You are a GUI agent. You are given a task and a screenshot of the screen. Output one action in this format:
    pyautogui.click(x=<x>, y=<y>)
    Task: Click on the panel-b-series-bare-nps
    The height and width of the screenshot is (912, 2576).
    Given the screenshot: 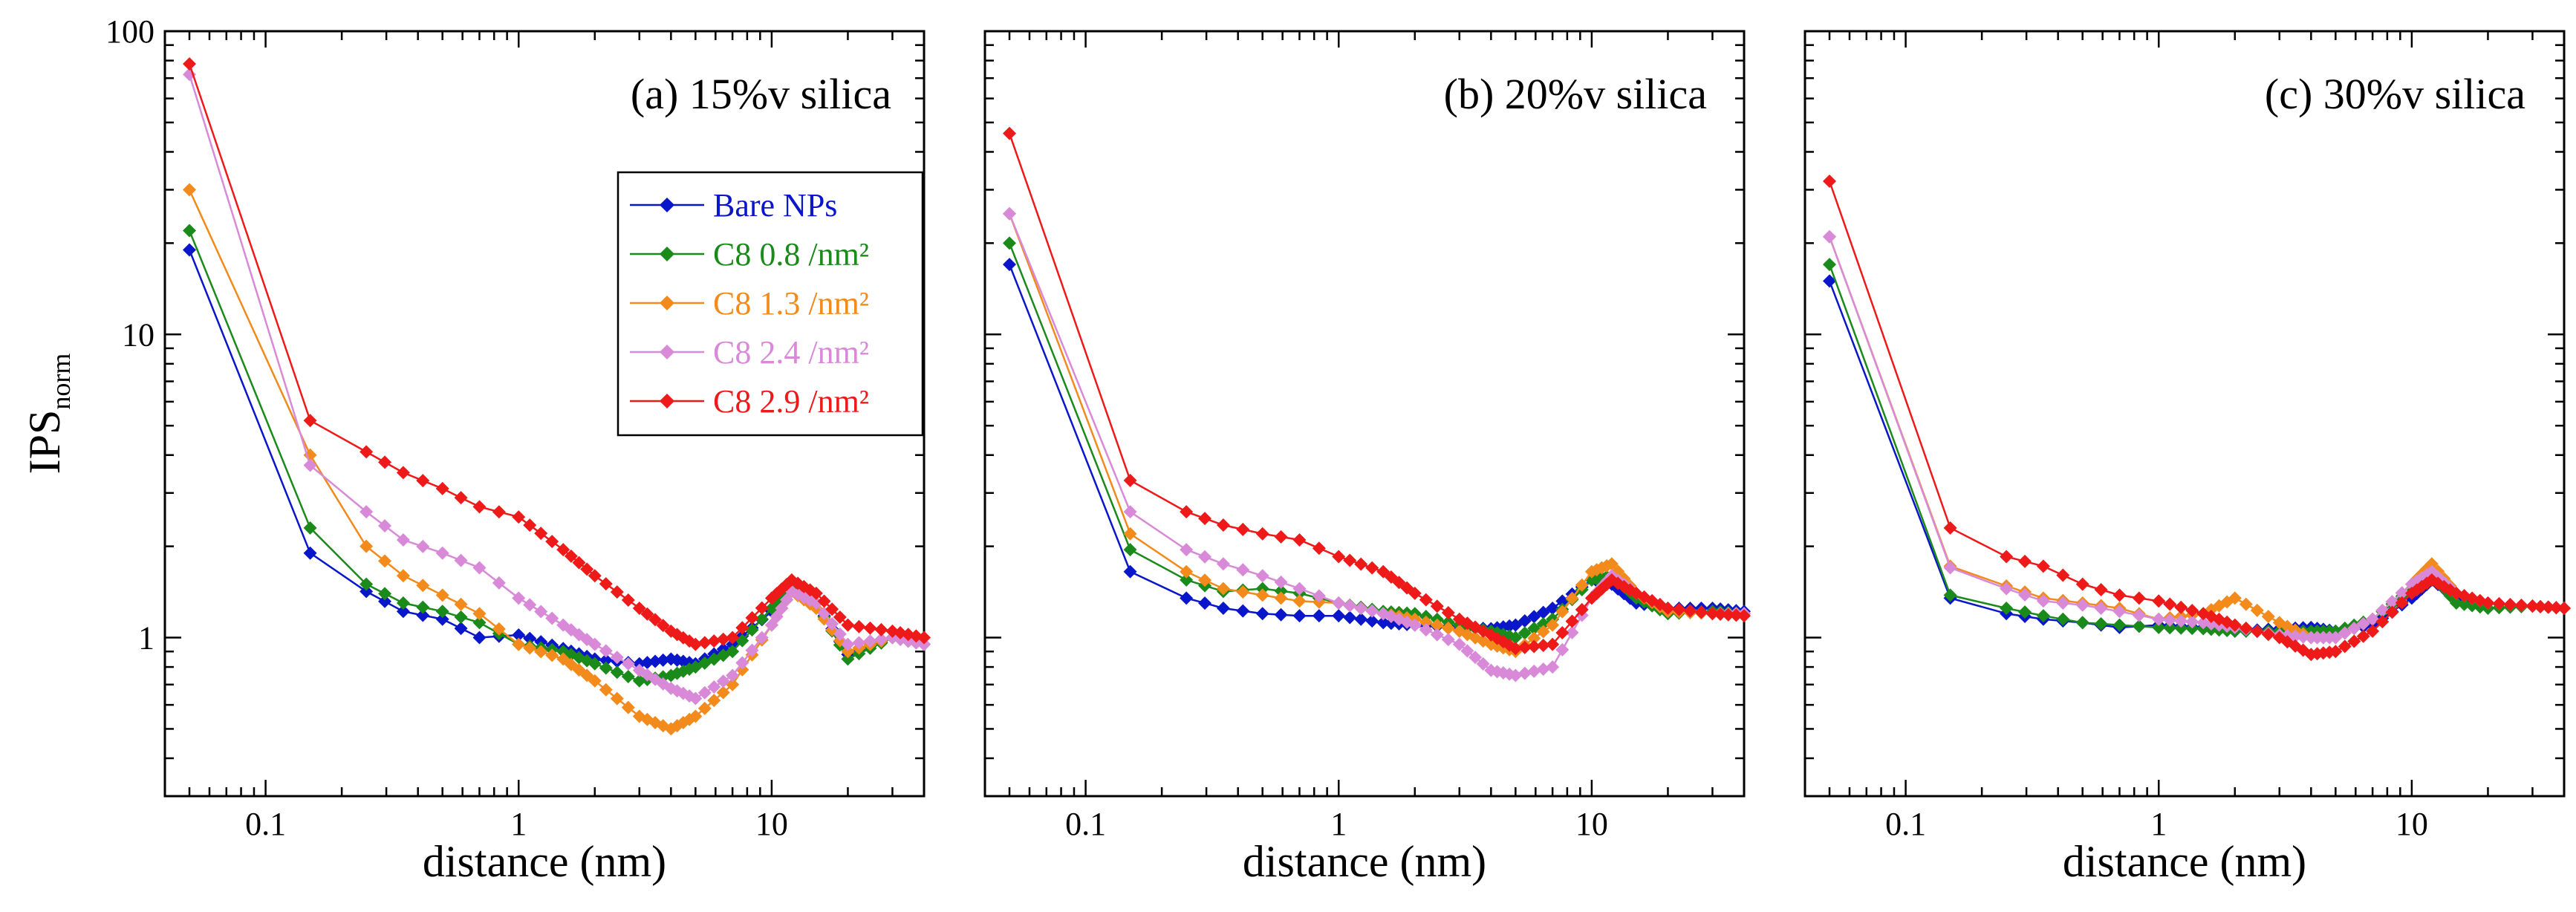 What is the action you would take?
    pyautogui.click(x=1377, y=447)
    